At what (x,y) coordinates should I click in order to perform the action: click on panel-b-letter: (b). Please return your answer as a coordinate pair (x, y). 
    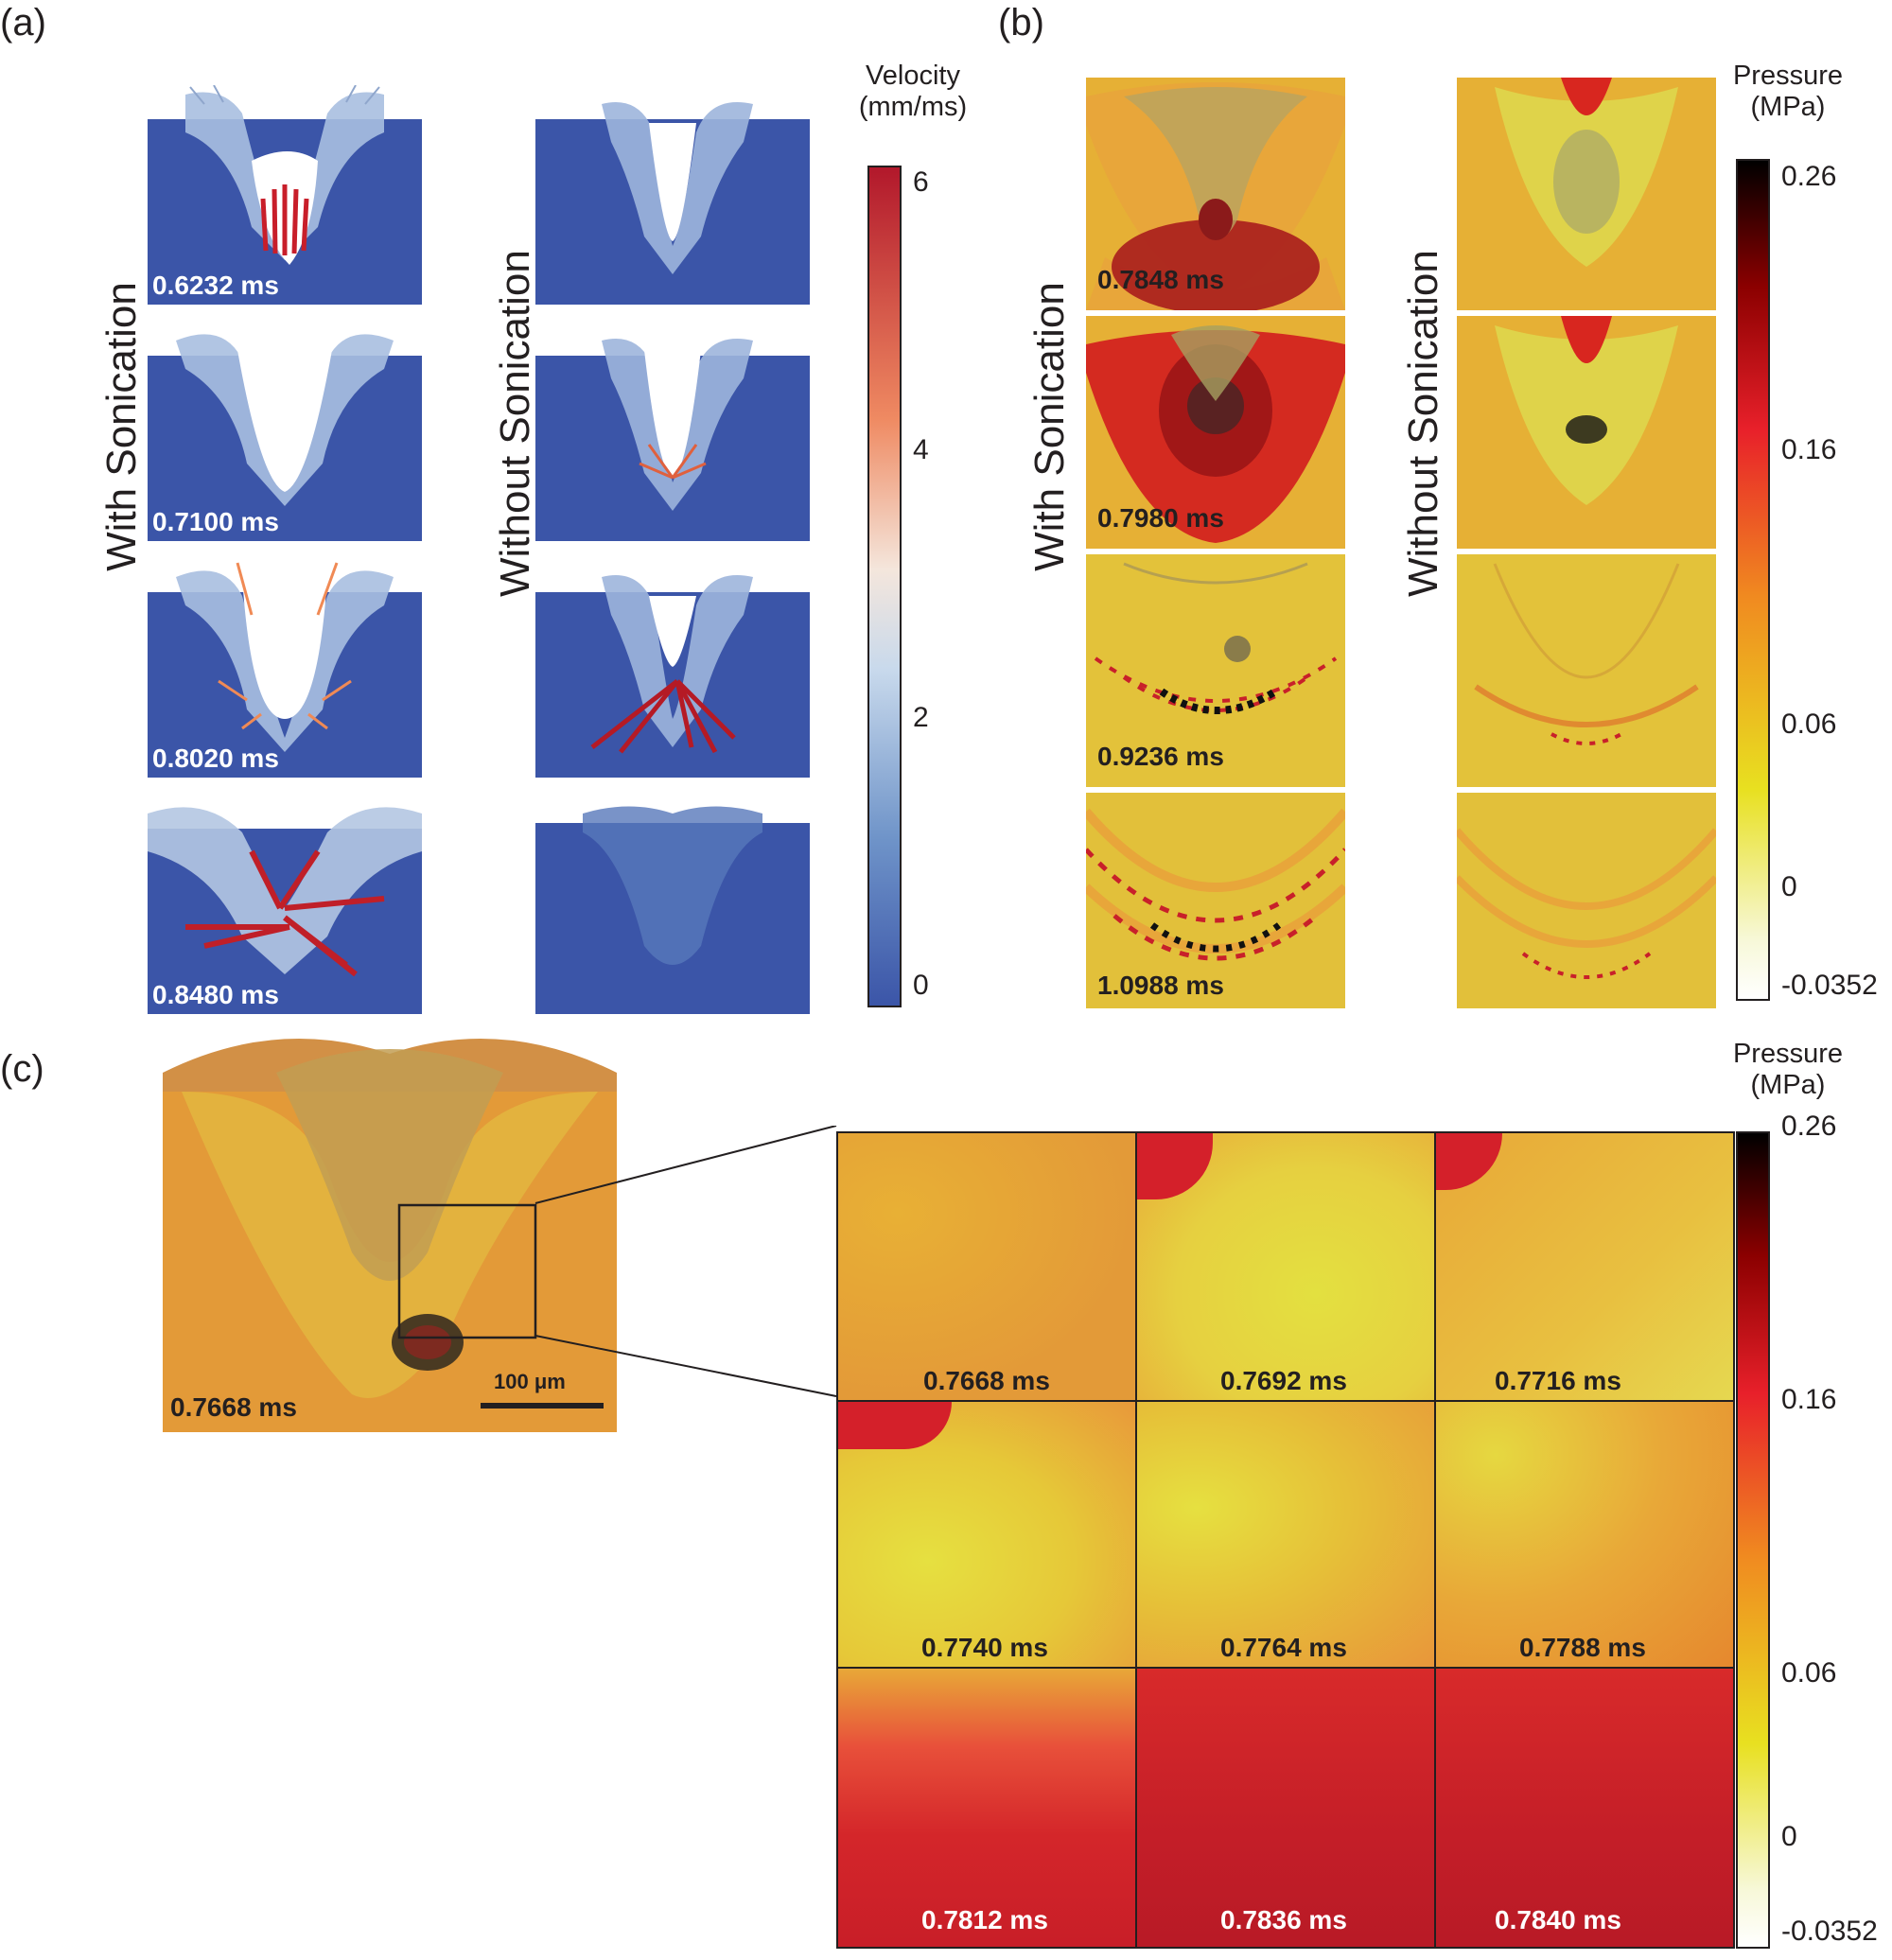
    Looking at the image, I should click on (1021, 23).